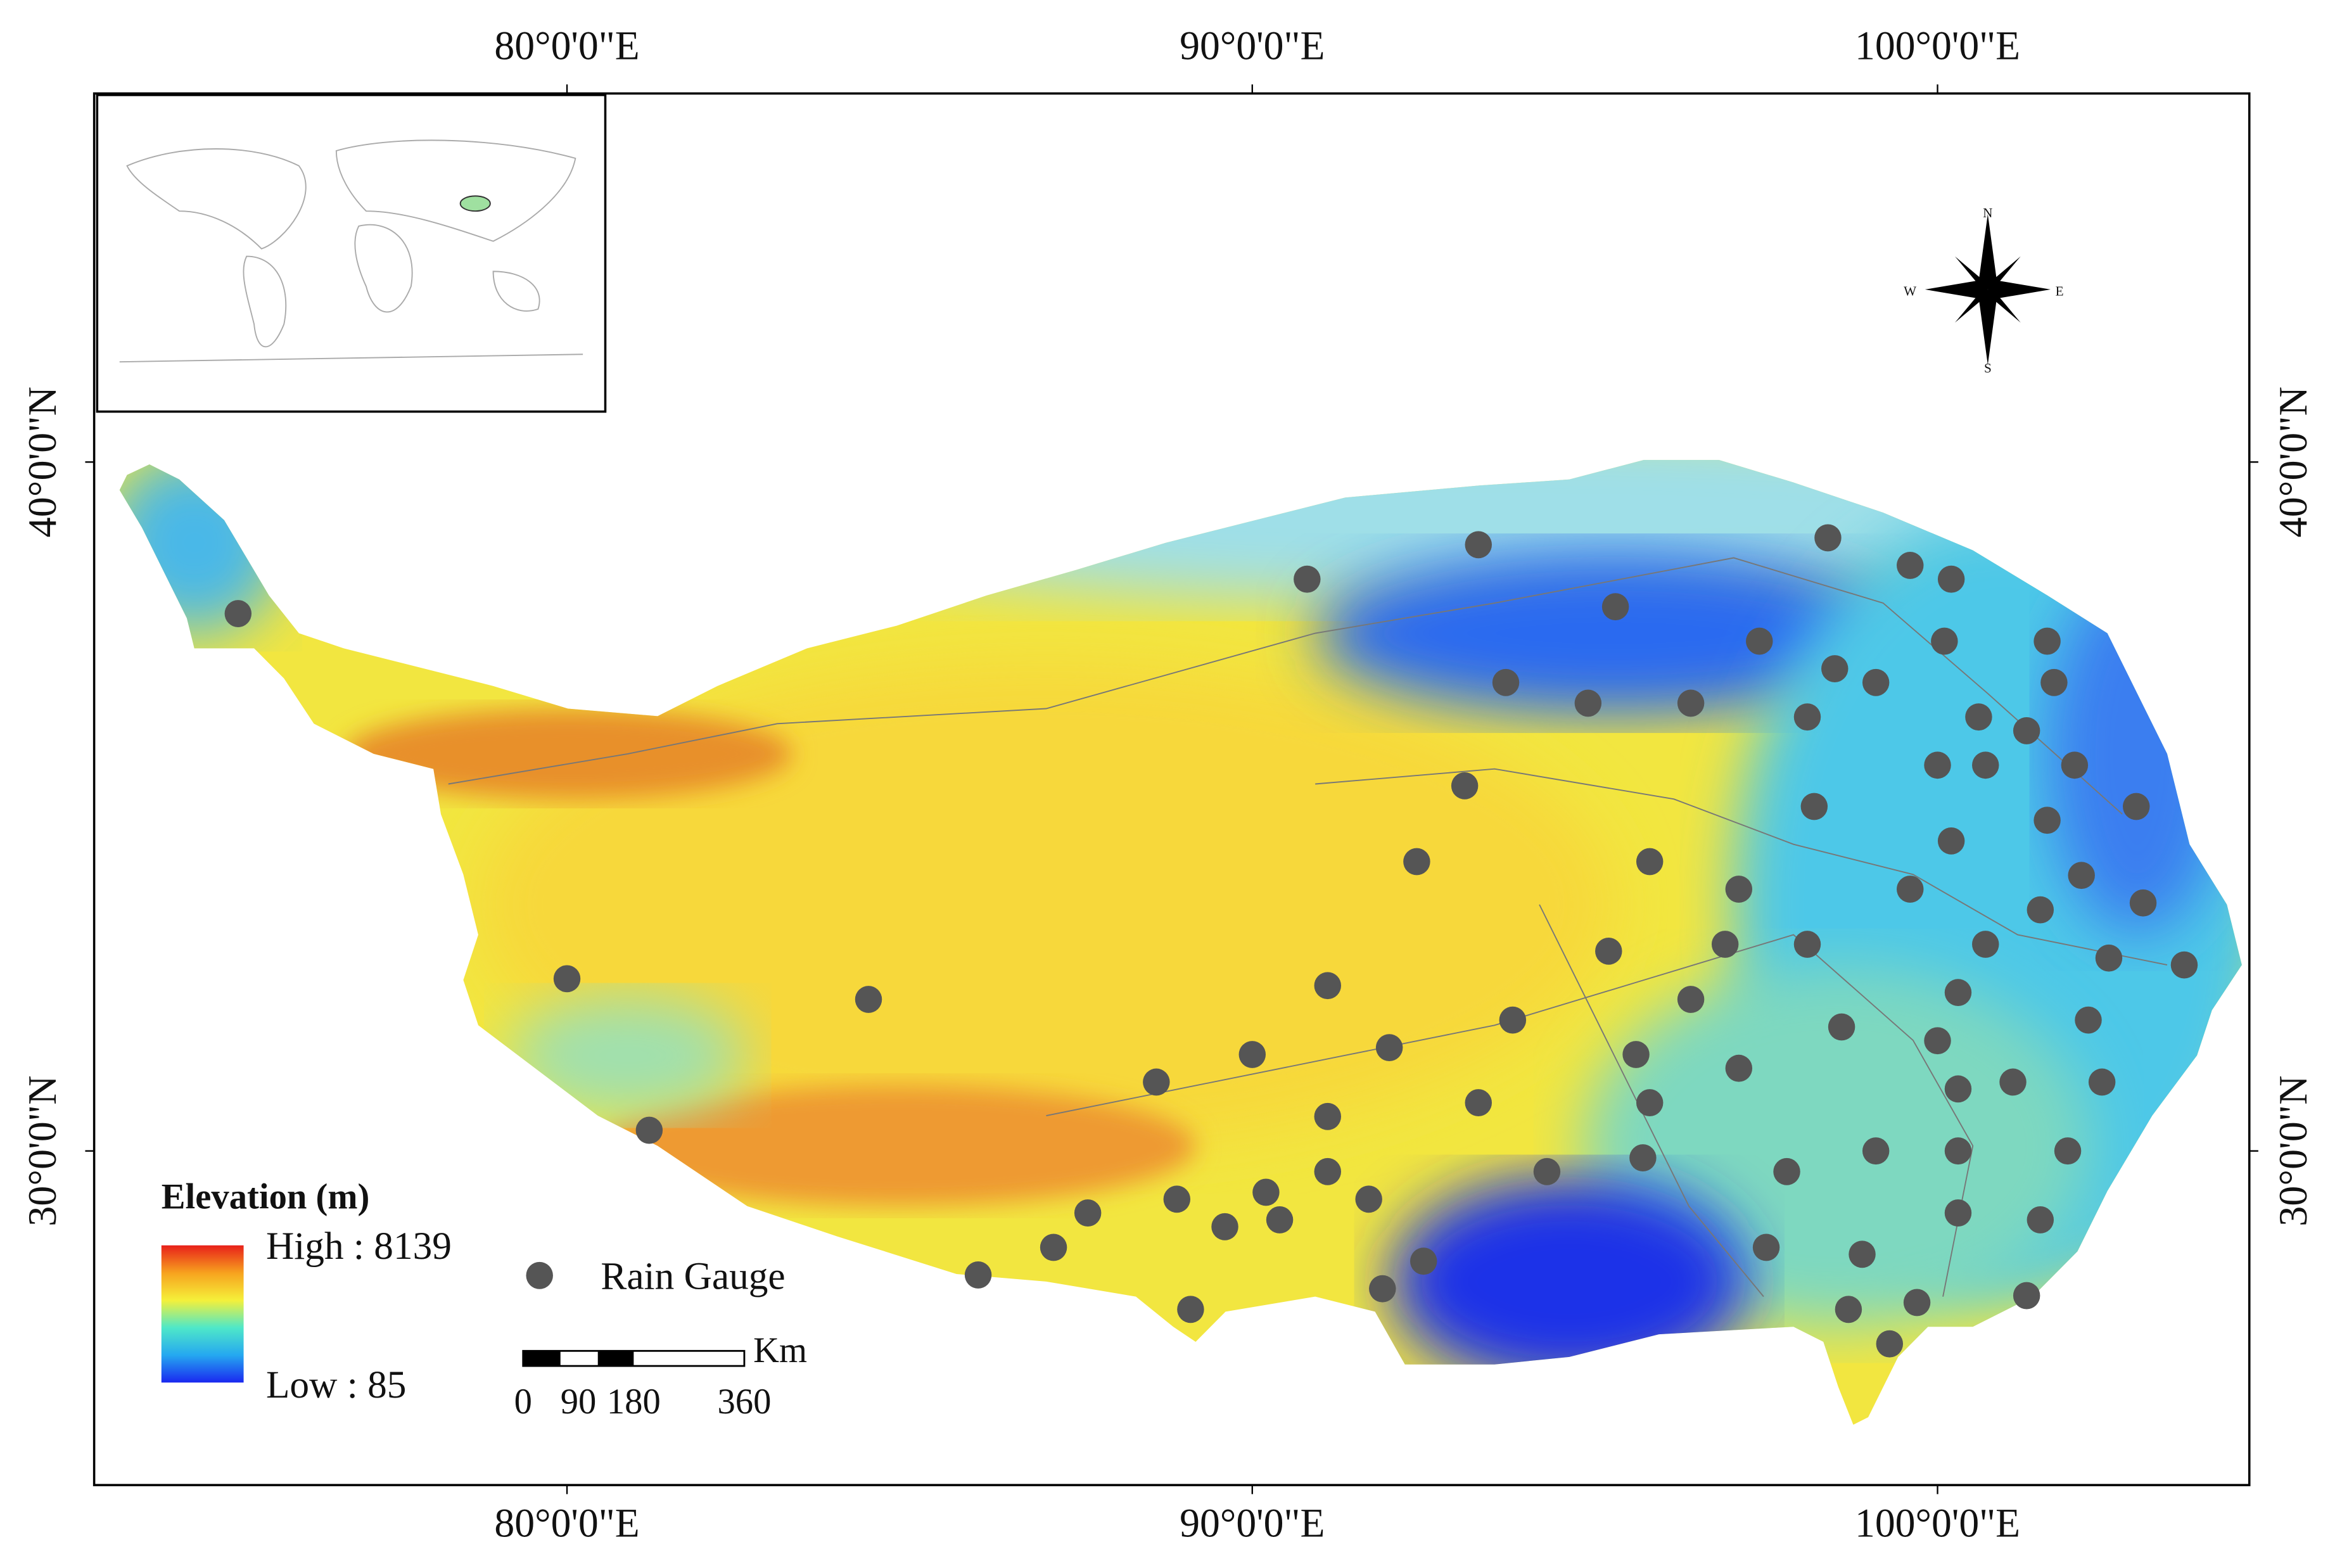 This screenshot has height=1568, width=2342. Describe the element at coordinates (351, 251) in the screenshot. I see `inset-world` at that location.